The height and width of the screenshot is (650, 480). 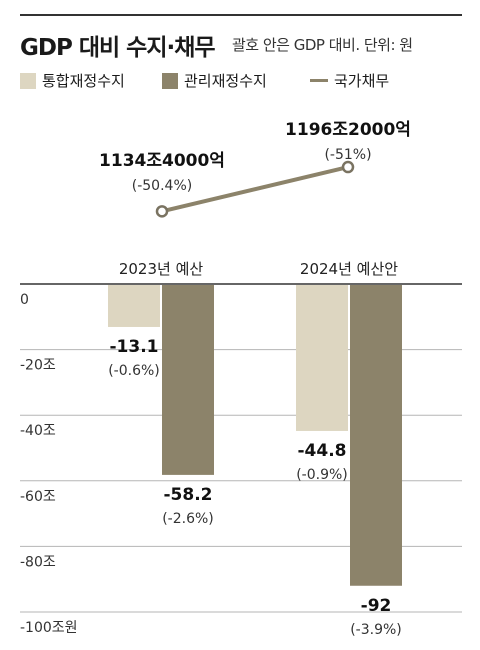 What do you see at coordinates (162, 161) in the screenshot?
I see `debt-value-label: 1134조4000억` at bounding box center [162, 161].